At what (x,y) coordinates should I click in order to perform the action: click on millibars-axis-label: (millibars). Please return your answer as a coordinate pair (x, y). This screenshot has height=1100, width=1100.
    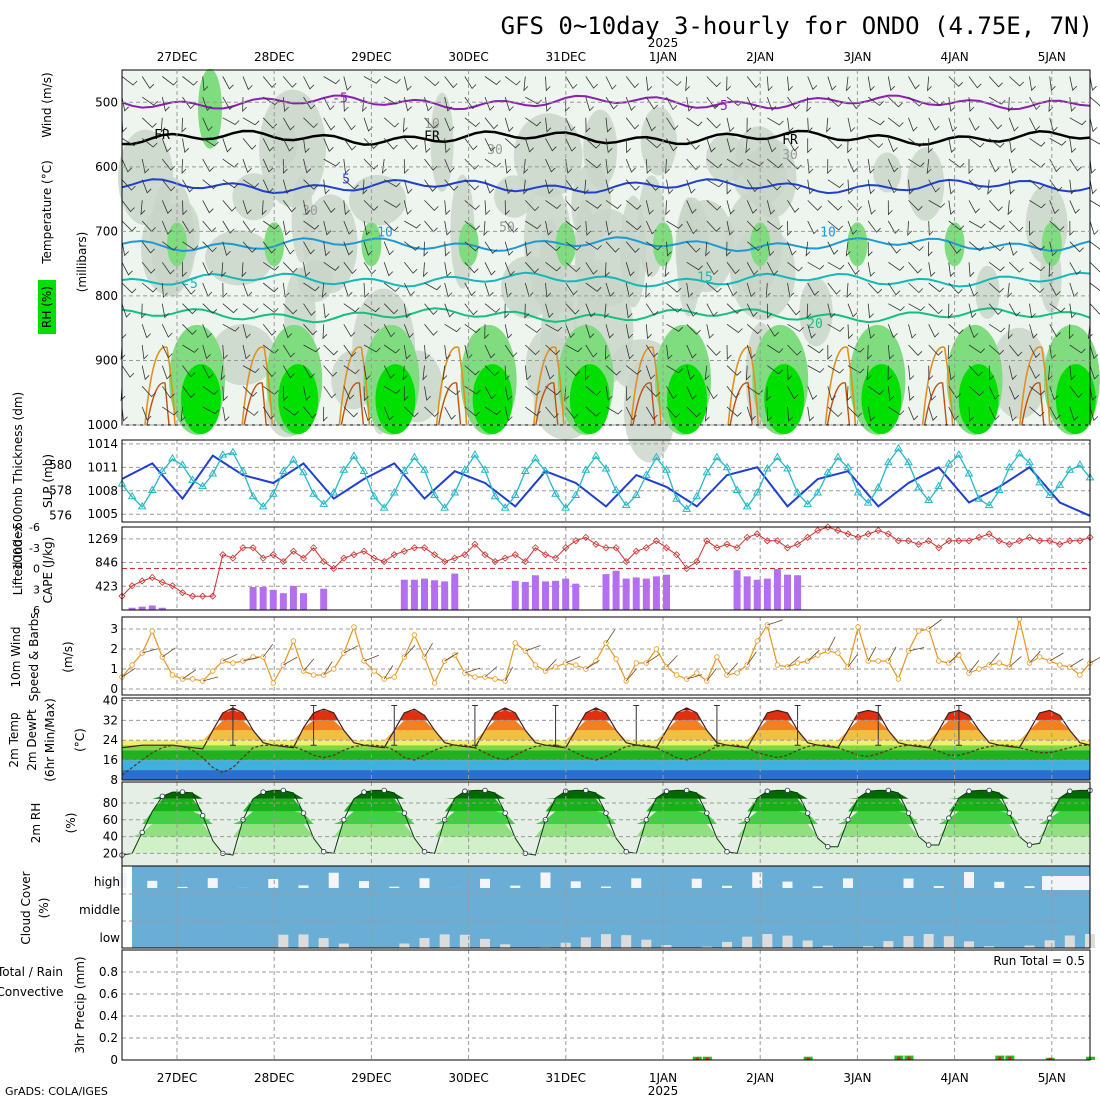
    Looking at the image, I should click on (82, 262).